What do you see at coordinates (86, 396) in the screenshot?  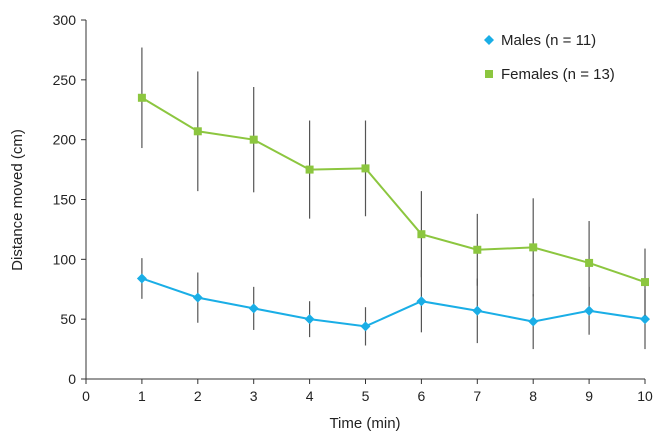 I see `x-tick-label: 0` at bounding box center [86, 396].